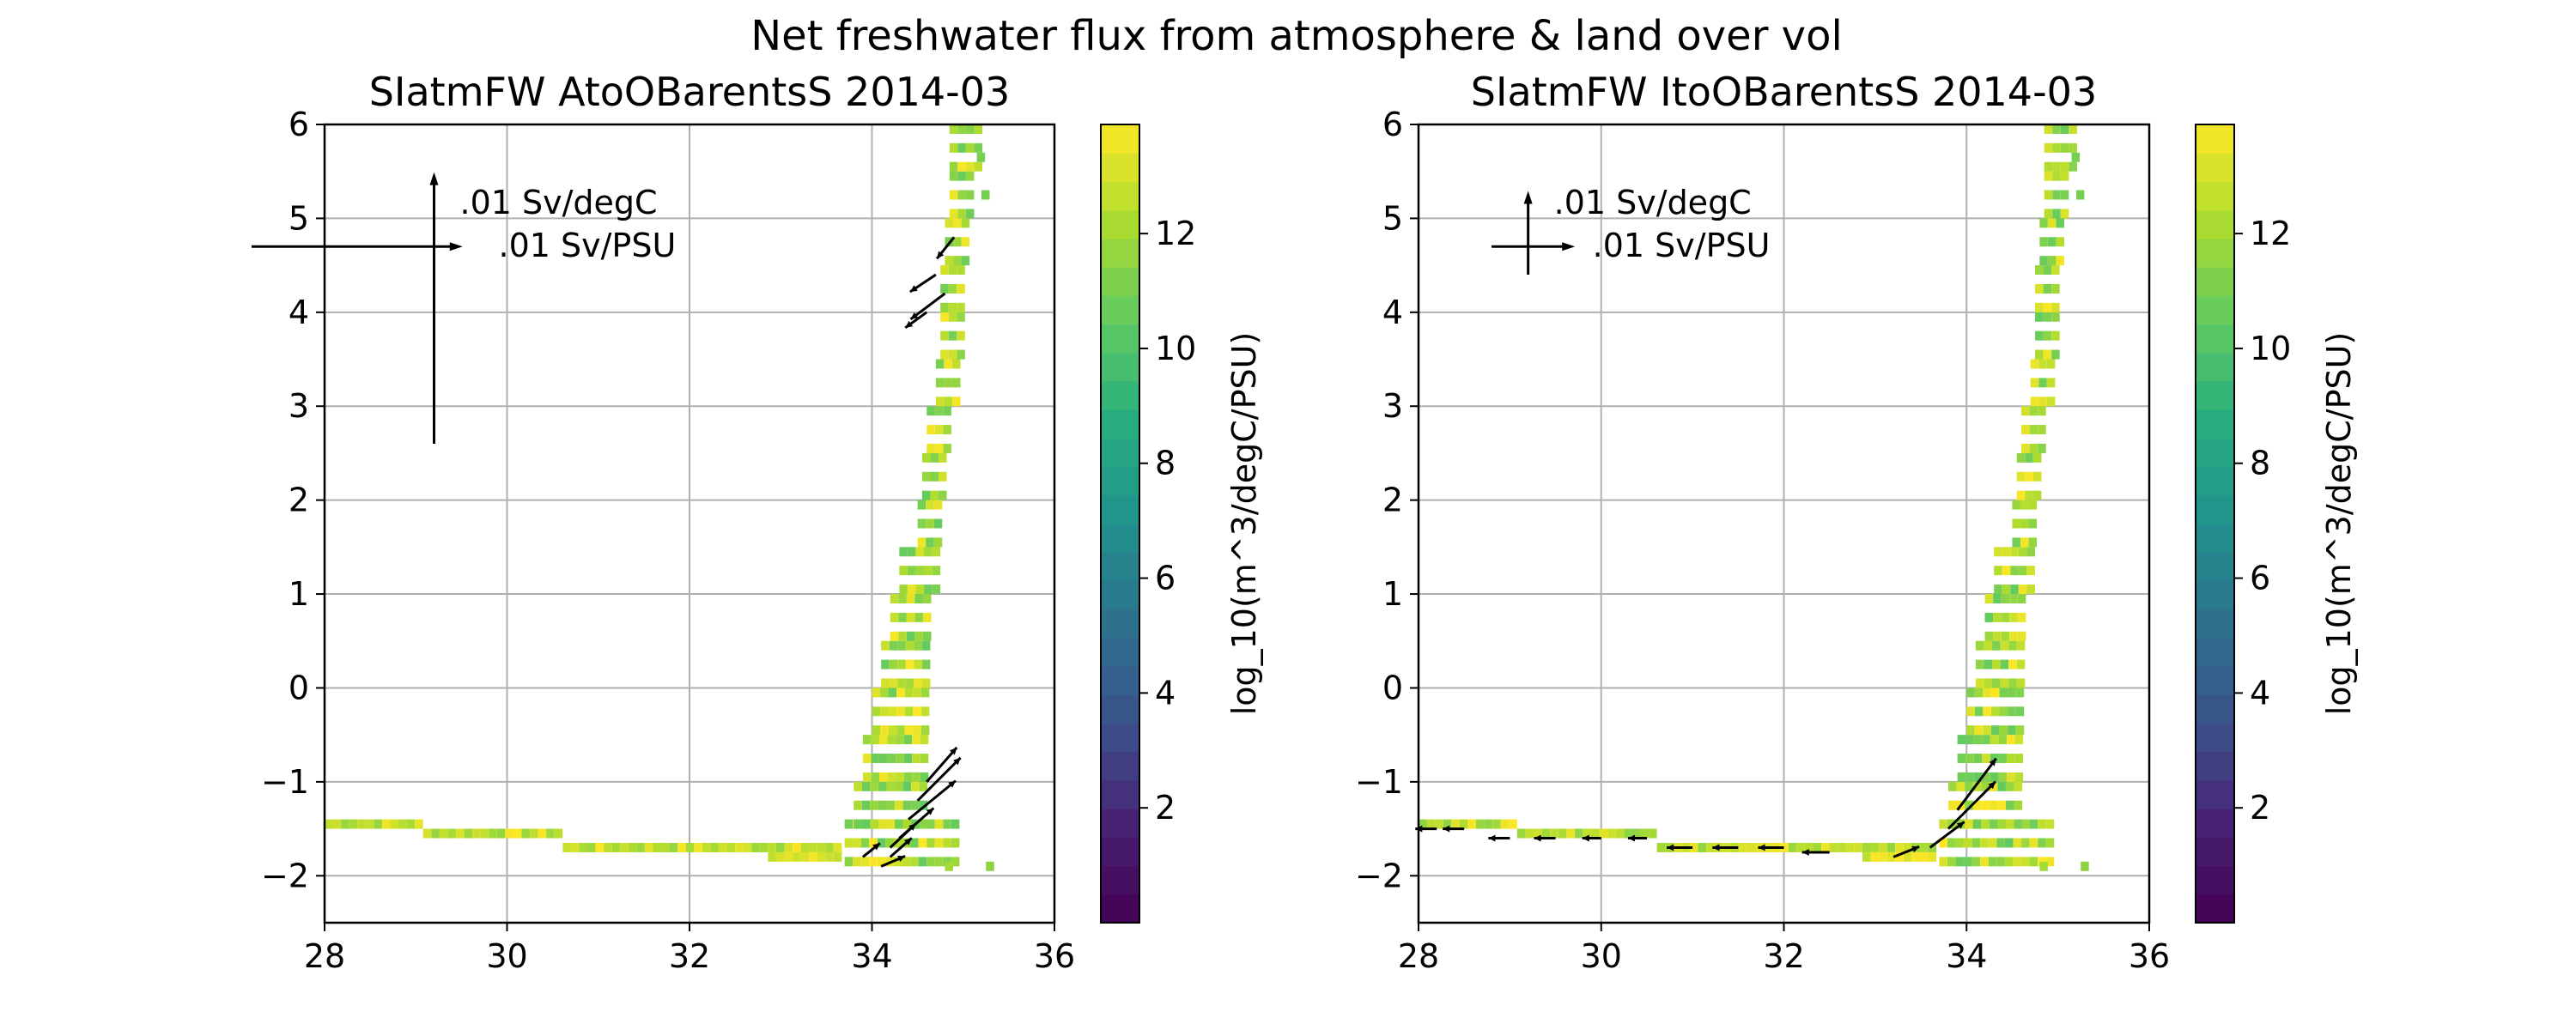  Describe the element at coordinates (299, 594) in the screenshot. I see `y-tick-label: 1` at that location.